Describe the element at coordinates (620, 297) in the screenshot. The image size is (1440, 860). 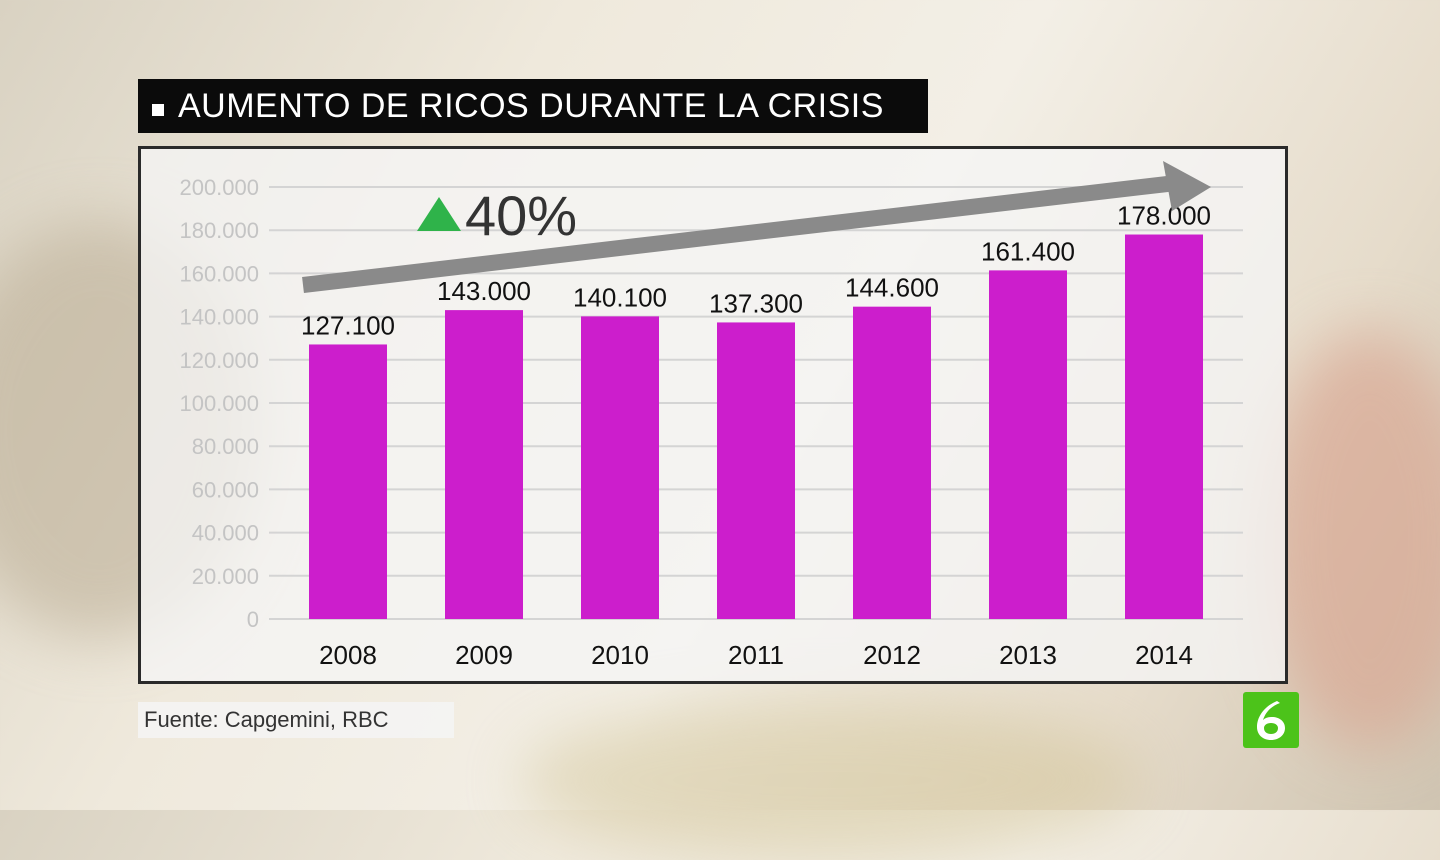
I see `data-label: 140.100` at that location.